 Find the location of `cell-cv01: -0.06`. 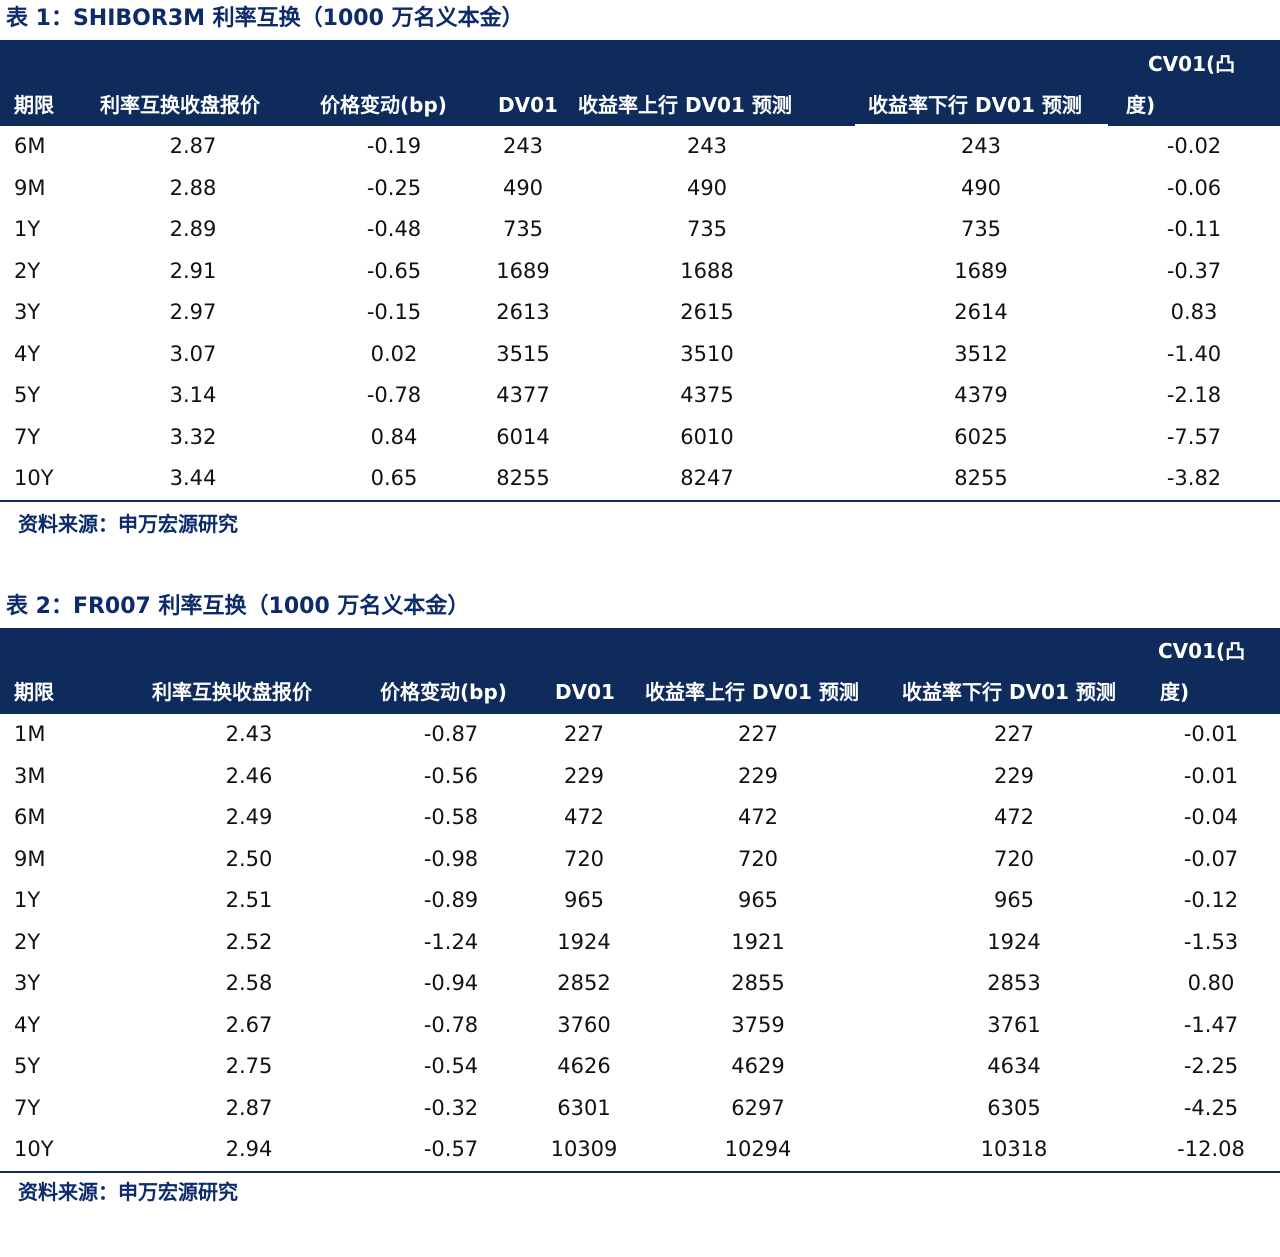

cell-cv01: -0.06 is located at coordinates (1194, 187).